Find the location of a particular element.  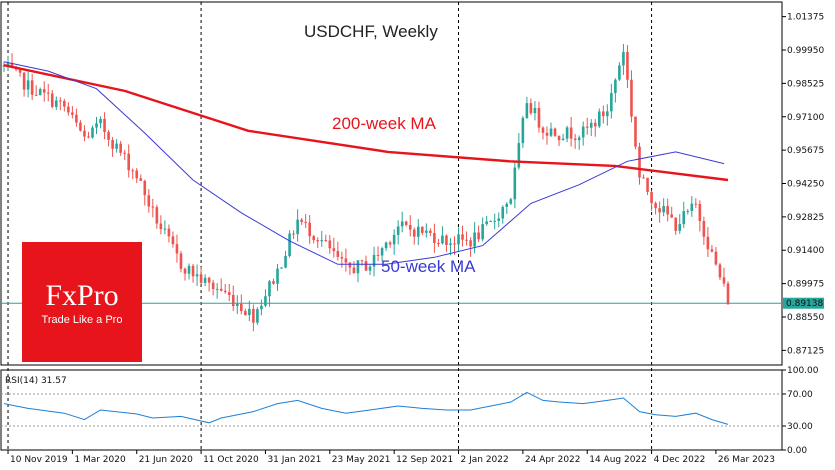

current-price-label: 0.89138 is located at coordinates (804, 304).